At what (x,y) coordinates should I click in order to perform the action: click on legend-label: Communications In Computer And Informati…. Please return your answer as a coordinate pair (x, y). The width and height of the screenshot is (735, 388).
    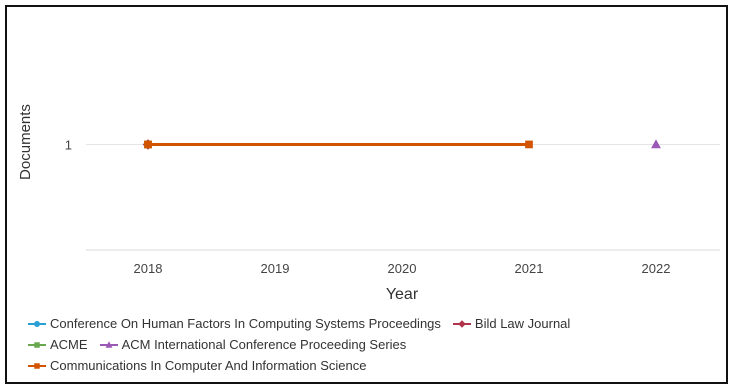
    Looking at the image, I should click on (208, 365).